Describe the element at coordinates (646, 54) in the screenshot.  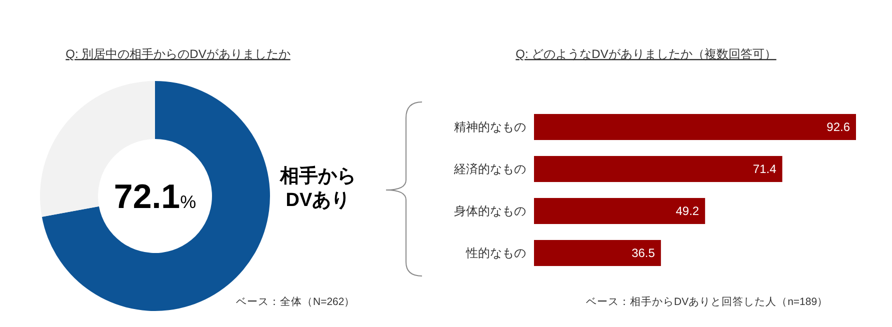
I see `chart-title: Q: どのようなDVがありましたか（複数回答可）` at that location.